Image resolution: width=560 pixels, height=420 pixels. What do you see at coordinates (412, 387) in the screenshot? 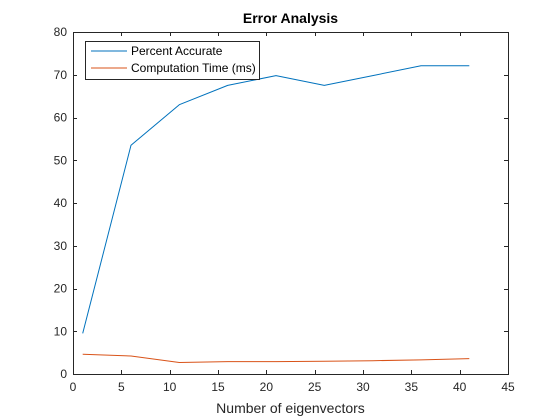
I see `x-tick-label: 35` at bounding box center [412, 387].